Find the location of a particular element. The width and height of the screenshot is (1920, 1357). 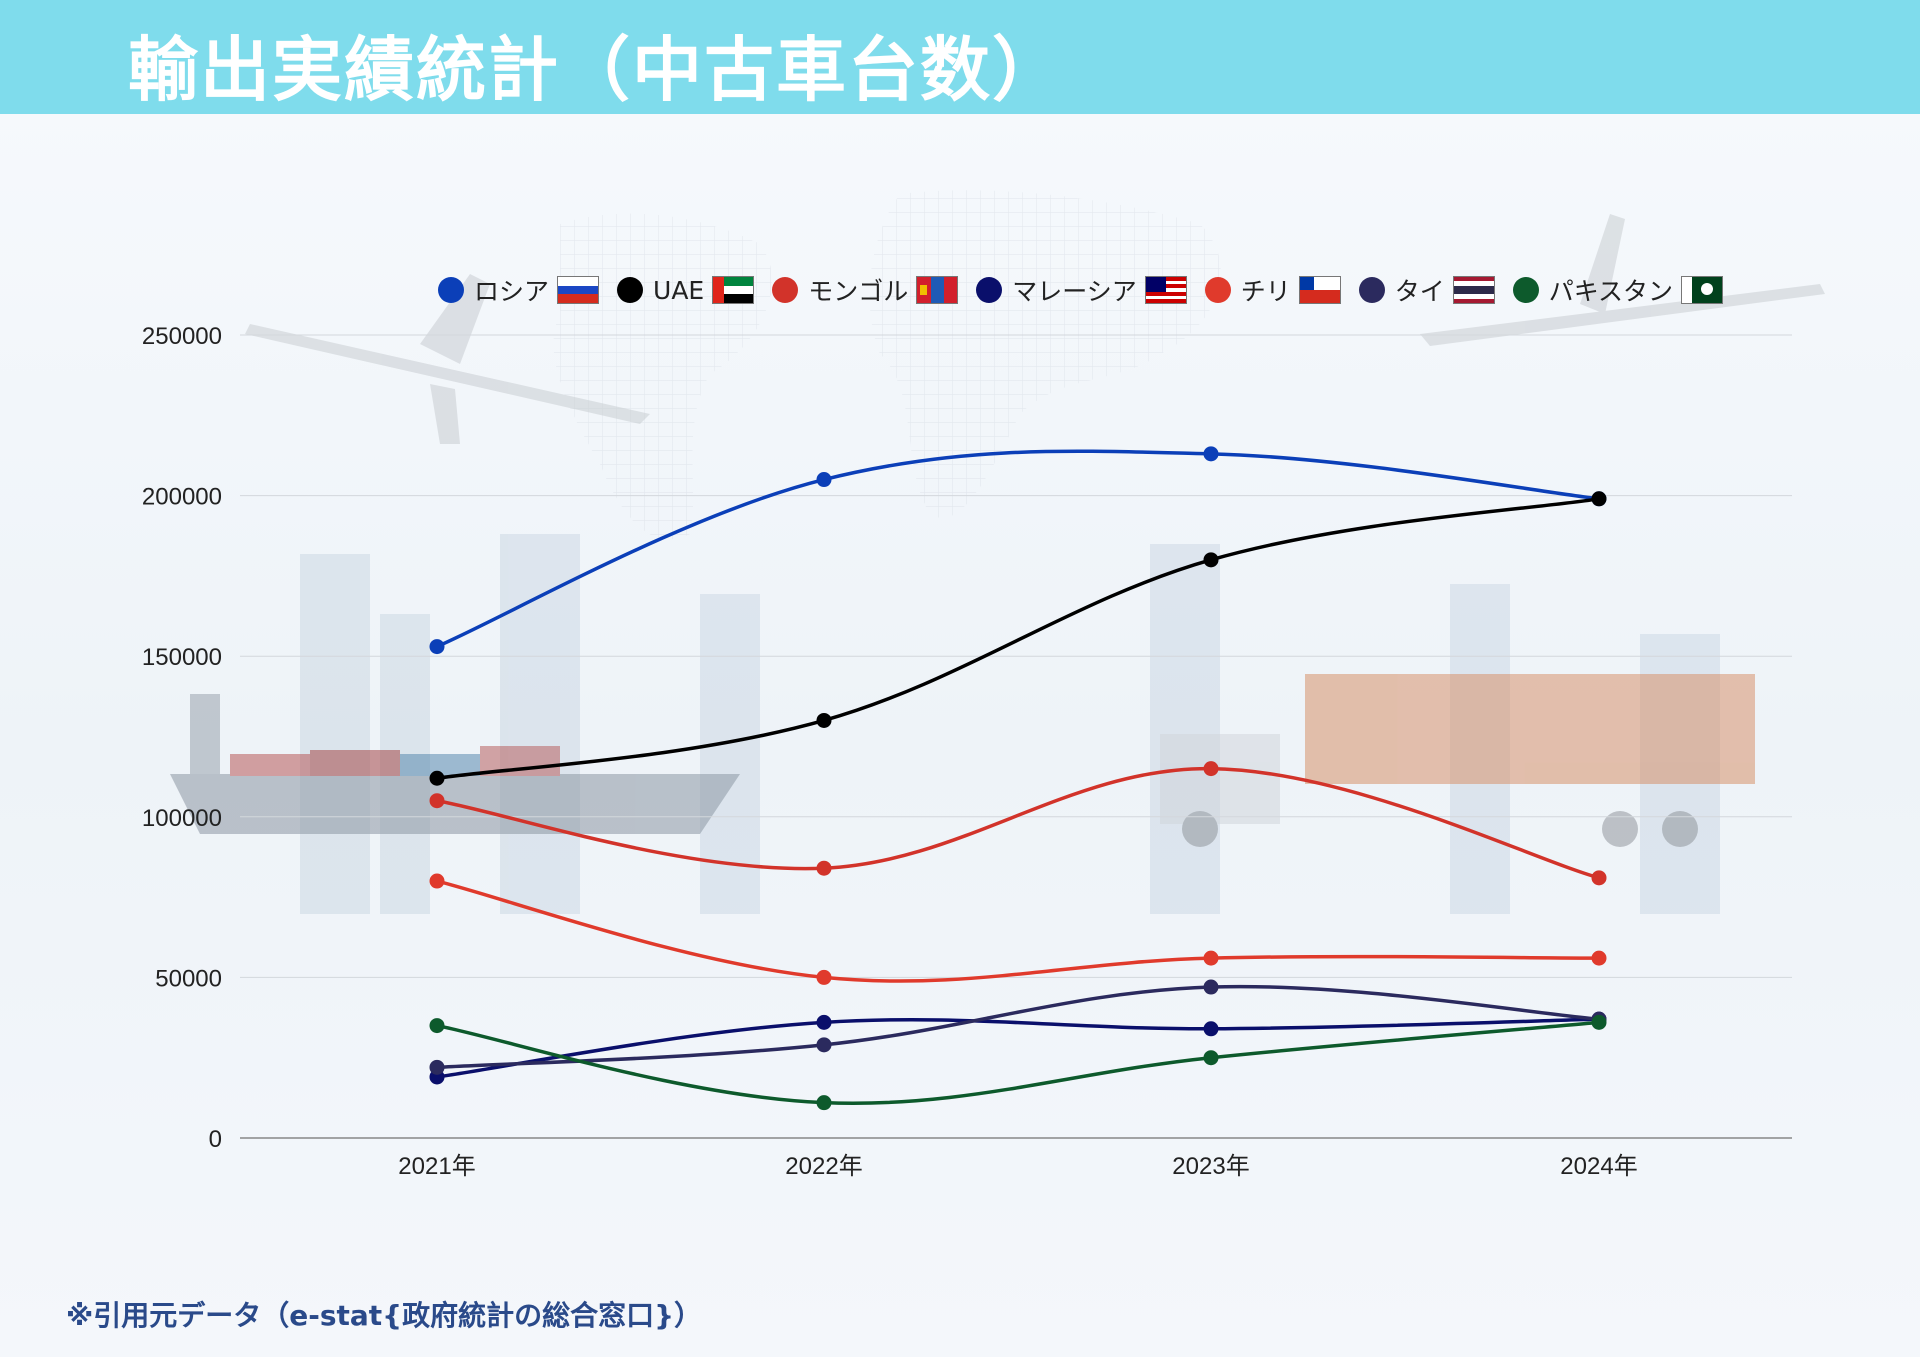

legend-item: モンゴル is located at coordinates (865, 290).